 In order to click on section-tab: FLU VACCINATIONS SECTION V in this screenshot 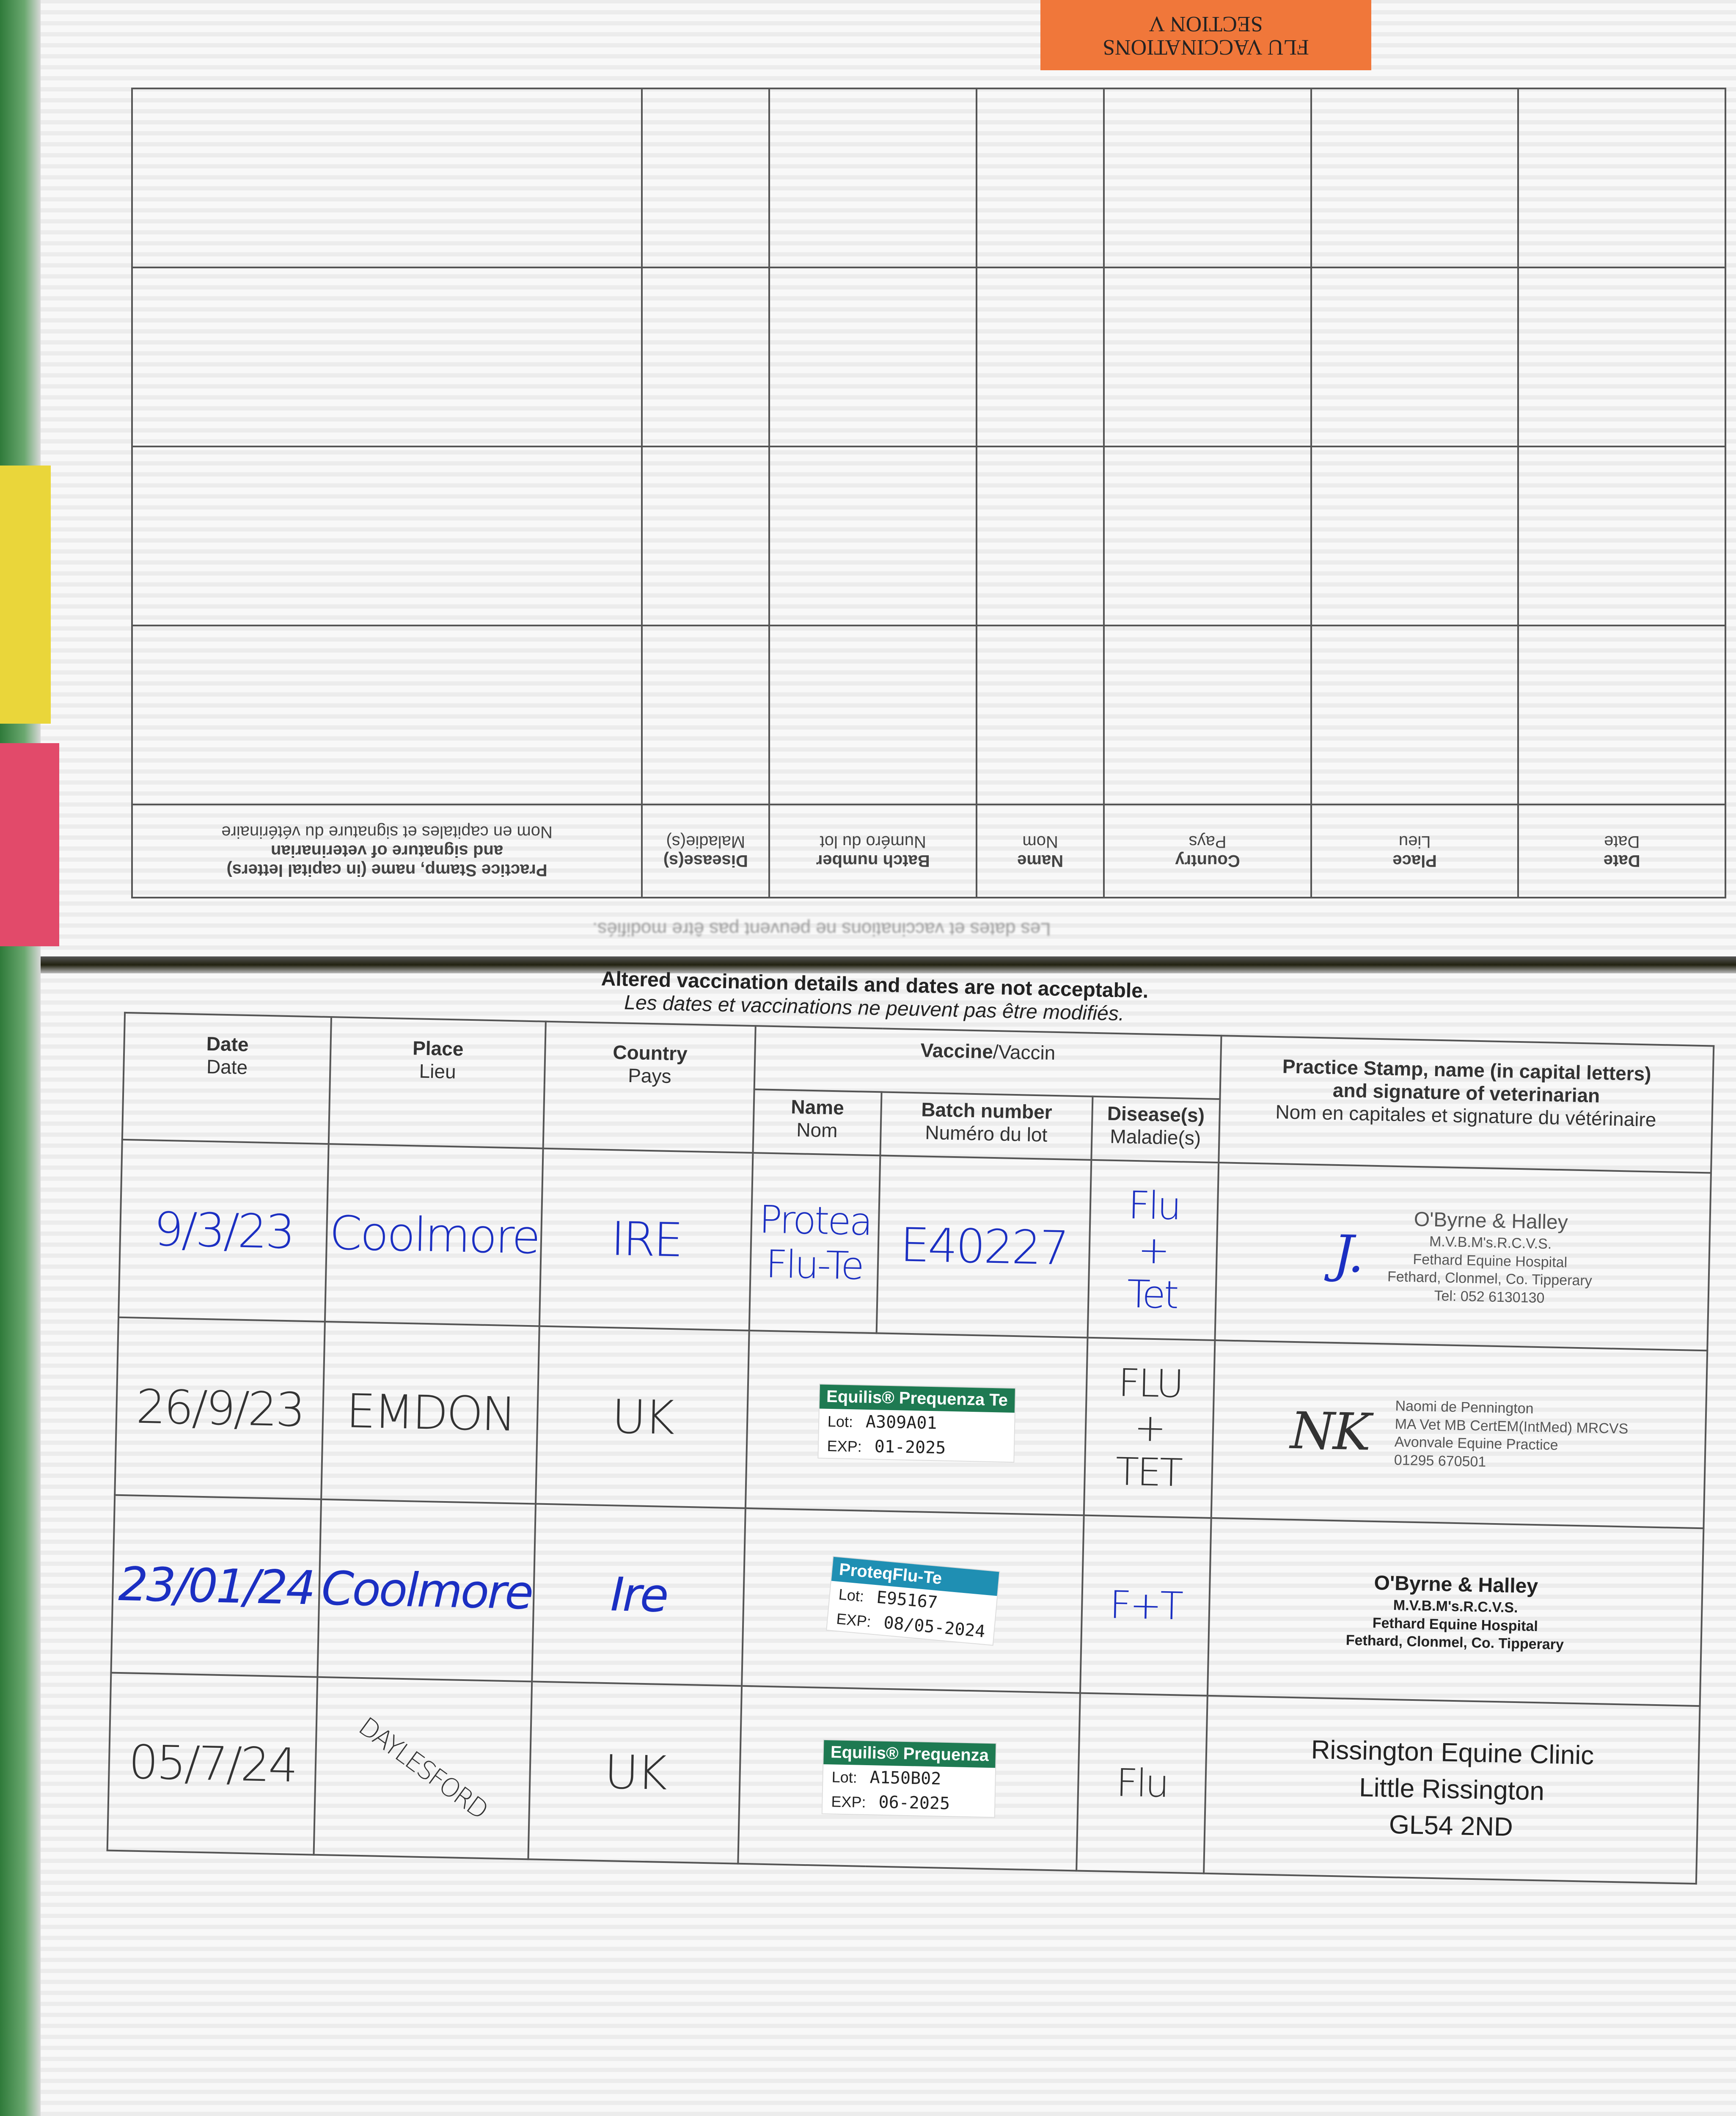, I will do `click(1205, 35)`.